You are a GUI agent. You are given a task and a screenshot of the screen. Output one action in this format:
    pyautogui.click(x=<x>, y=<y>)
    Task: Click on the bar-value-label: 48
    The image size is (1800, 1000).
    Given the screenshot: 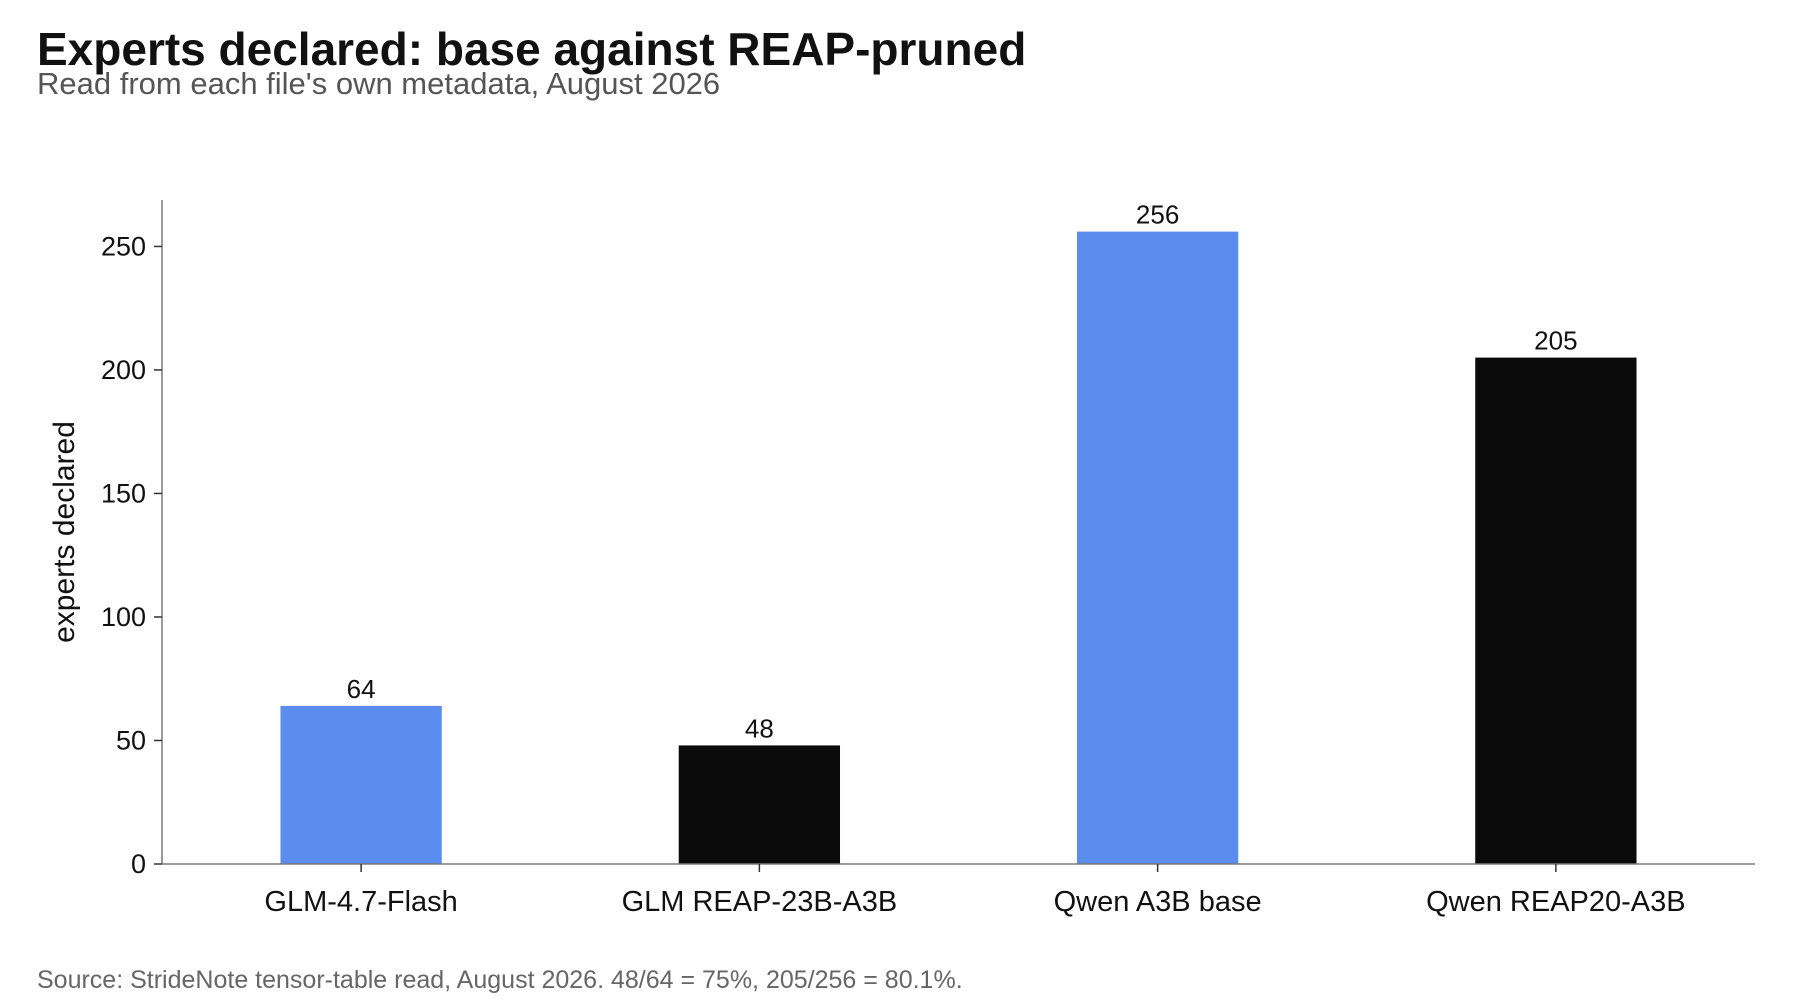 What is the action you would take?
    pyautogui.click(x=759, y=728)
    